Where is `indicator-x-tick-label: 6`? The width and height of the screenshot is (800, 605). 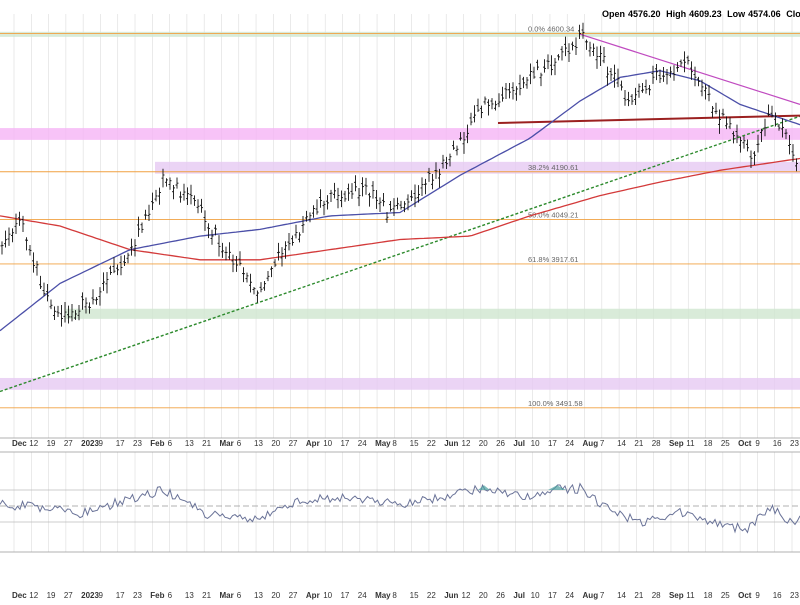
indicator-x-tick-label: 6 is located at coordinates (239, 595).